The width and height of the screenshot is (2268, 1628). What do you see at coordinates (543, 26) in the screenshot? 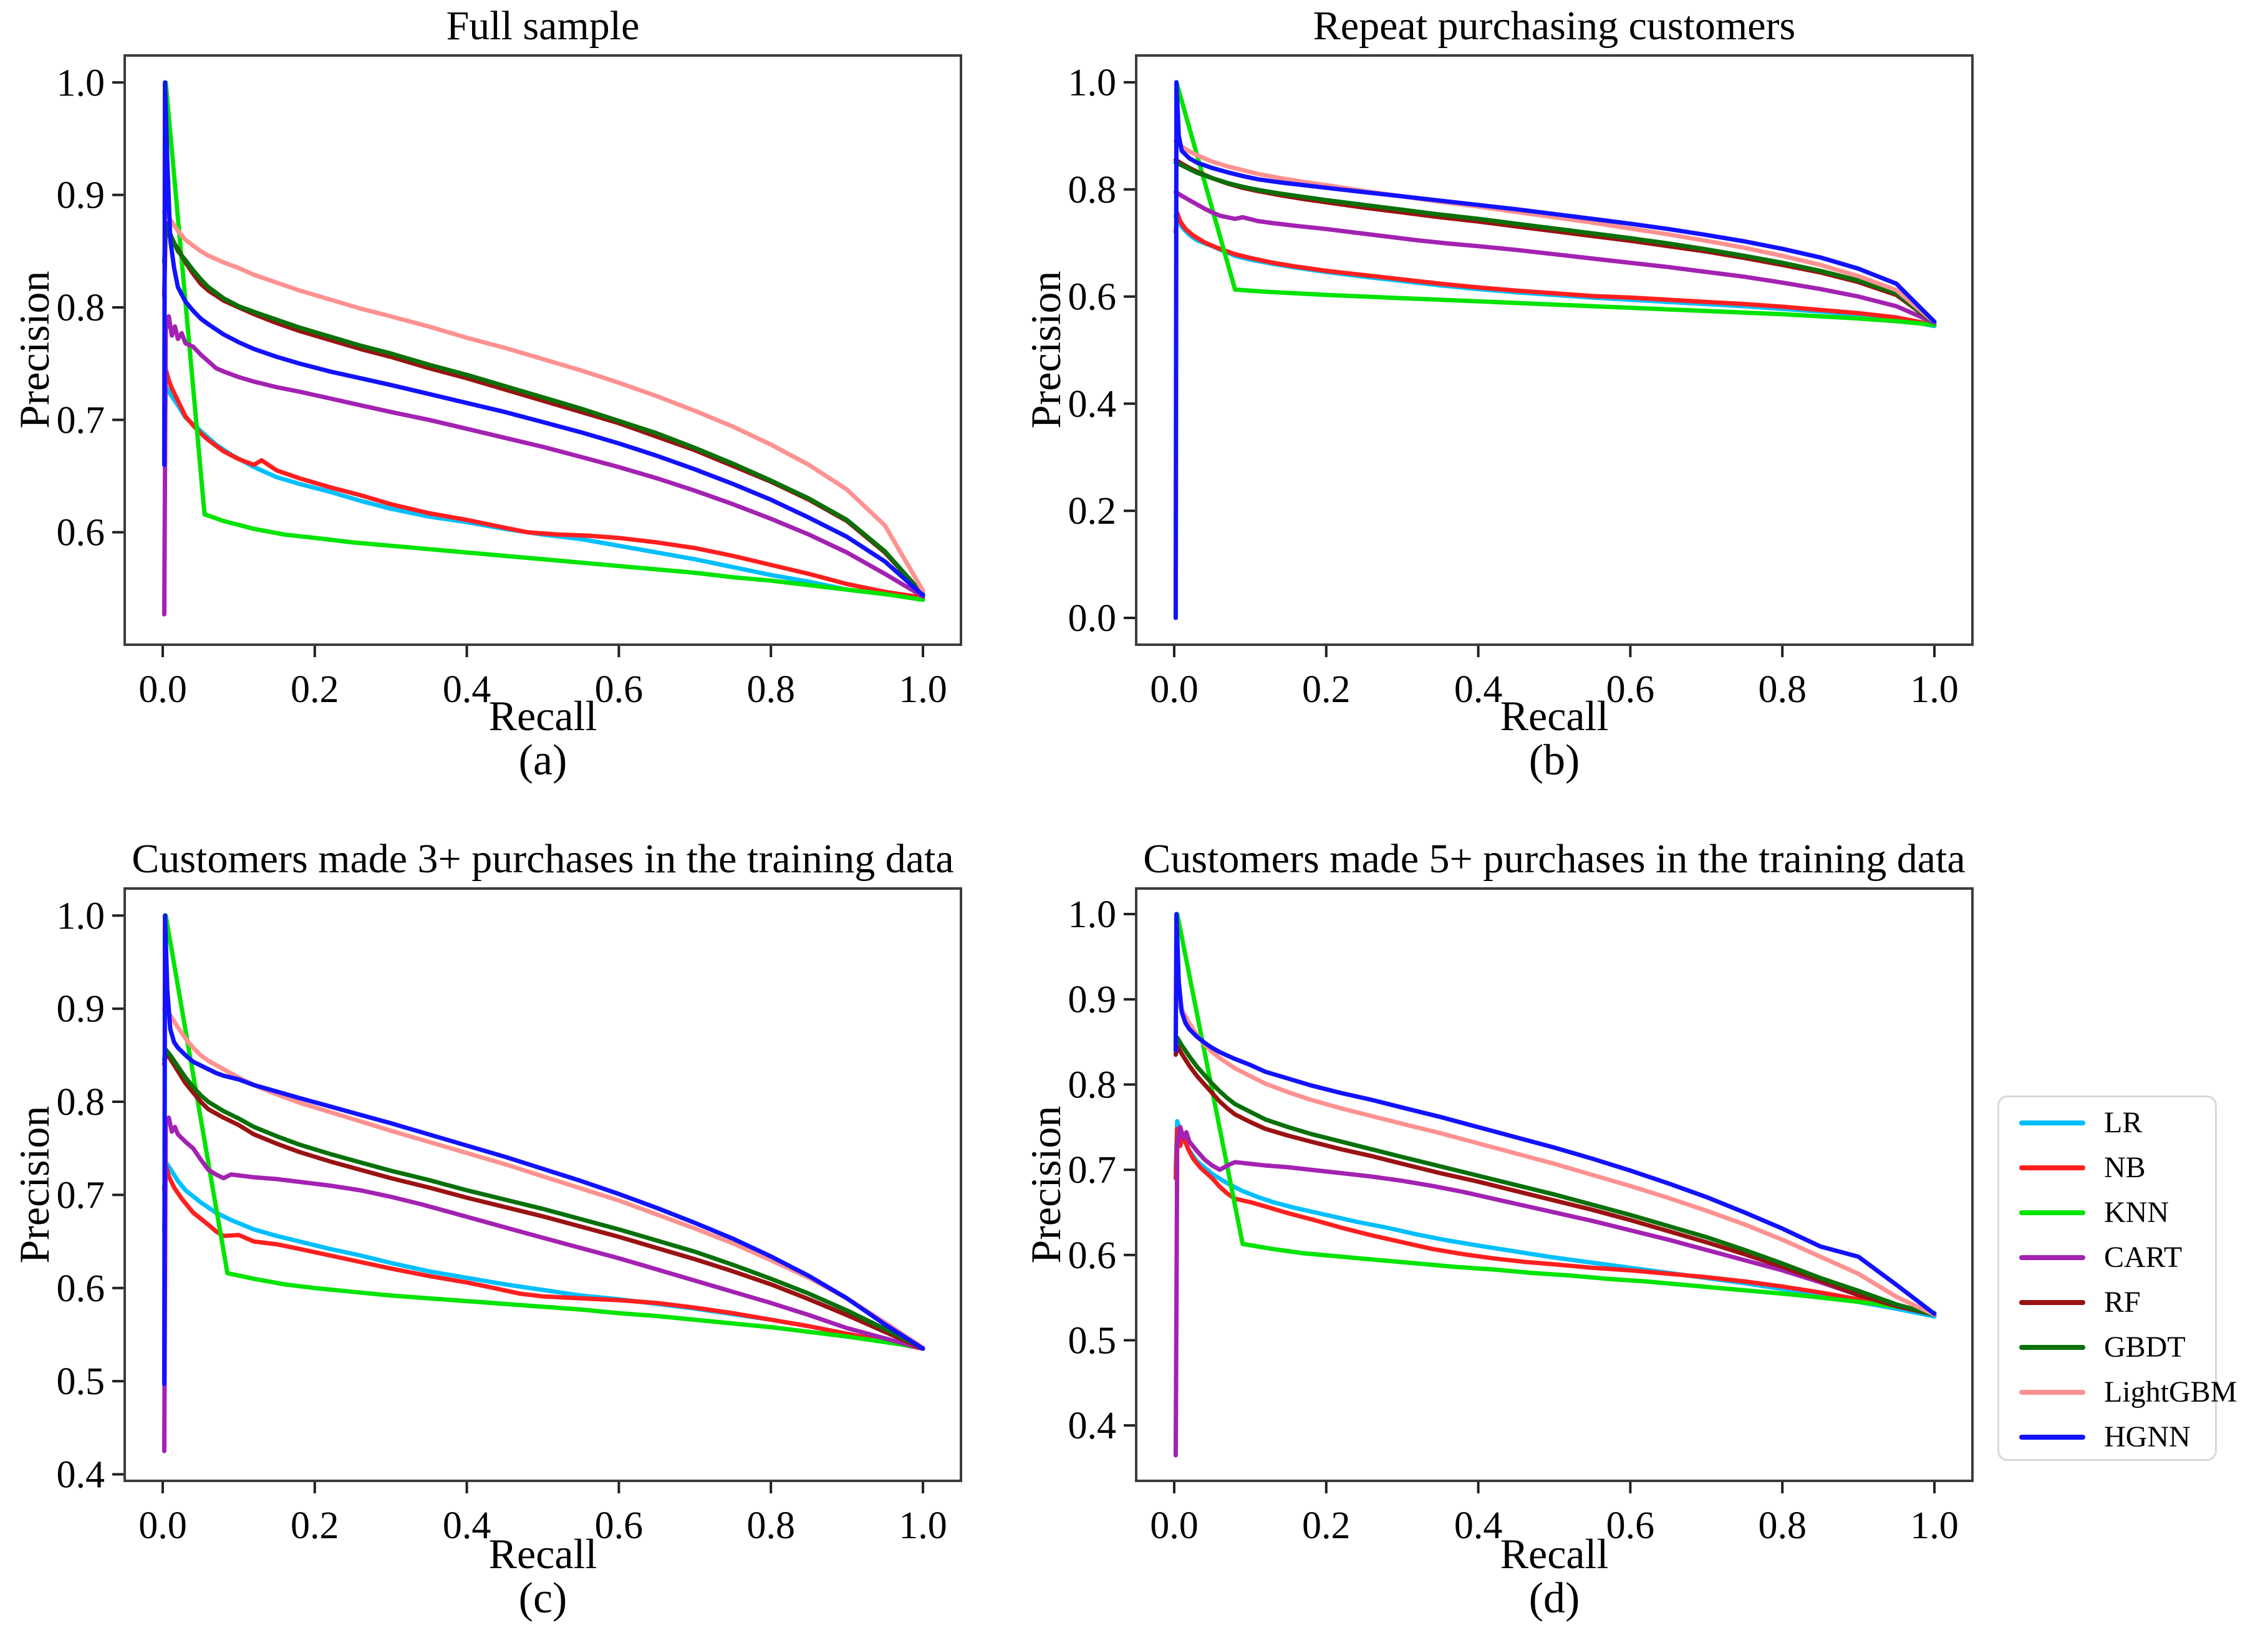
I see `subplot-a-title: Full sample` at bounding box center [543, 26].